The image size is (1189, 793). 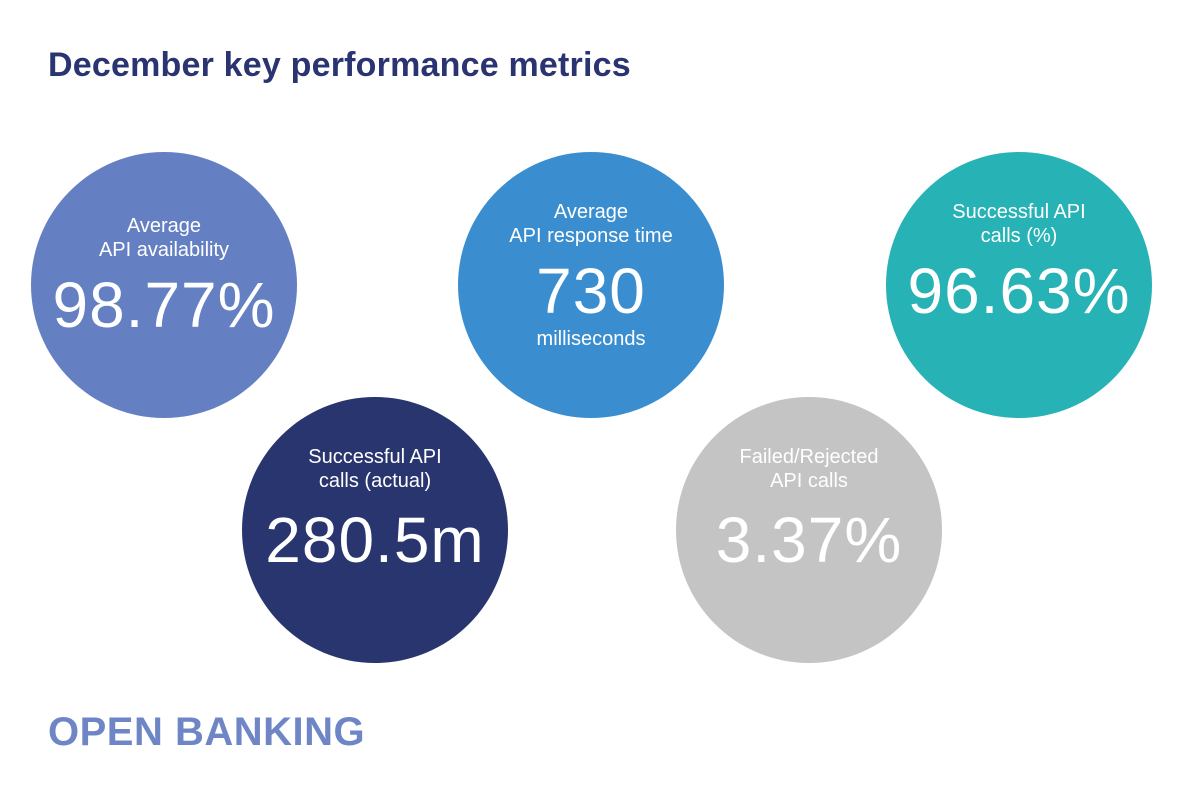 What do you see at coordinates (207, 732) in the screenshot?
I see `open-banking-logo: OPEN BANKING` at bounding box center [207, 732].